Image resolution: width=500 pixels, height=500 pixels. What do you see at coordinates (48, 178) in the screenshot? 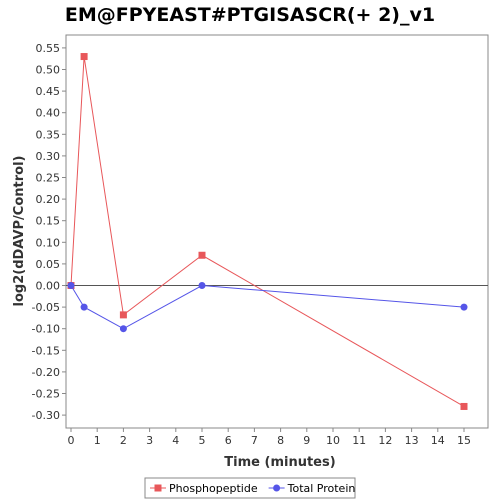
I see `y-tick-label: 0.25` at bounding box center [48, 178].